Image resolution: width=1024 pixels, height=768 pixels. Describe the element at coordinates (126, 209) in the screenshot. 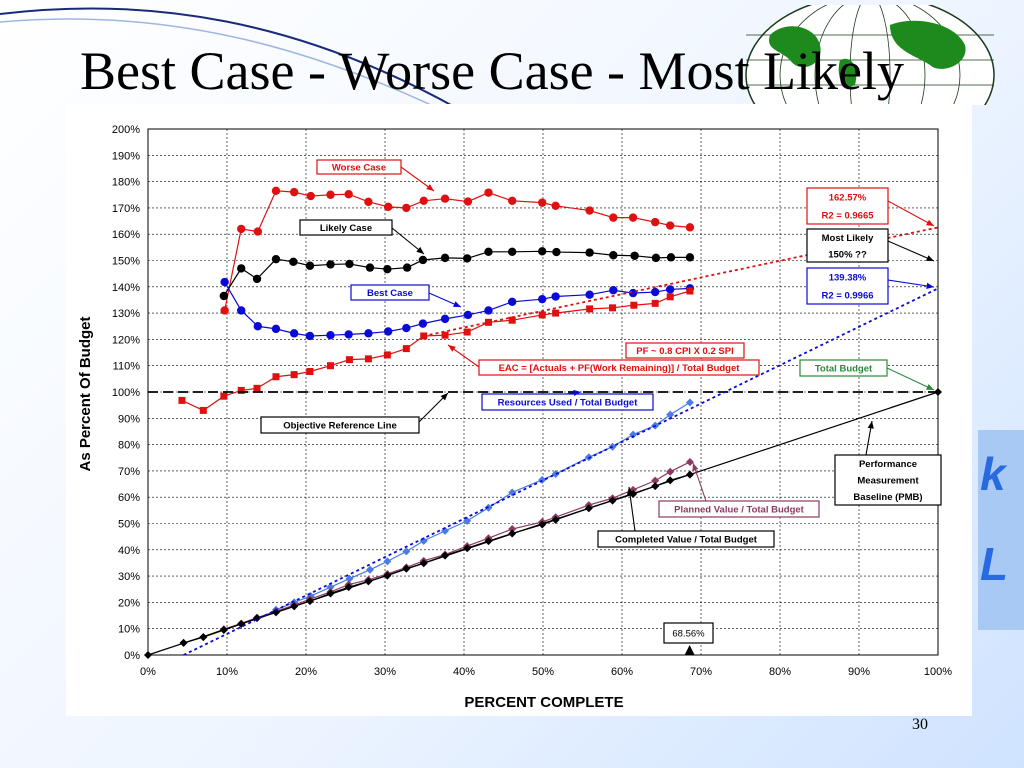

I see `y-tick-label: 170%` at that location.